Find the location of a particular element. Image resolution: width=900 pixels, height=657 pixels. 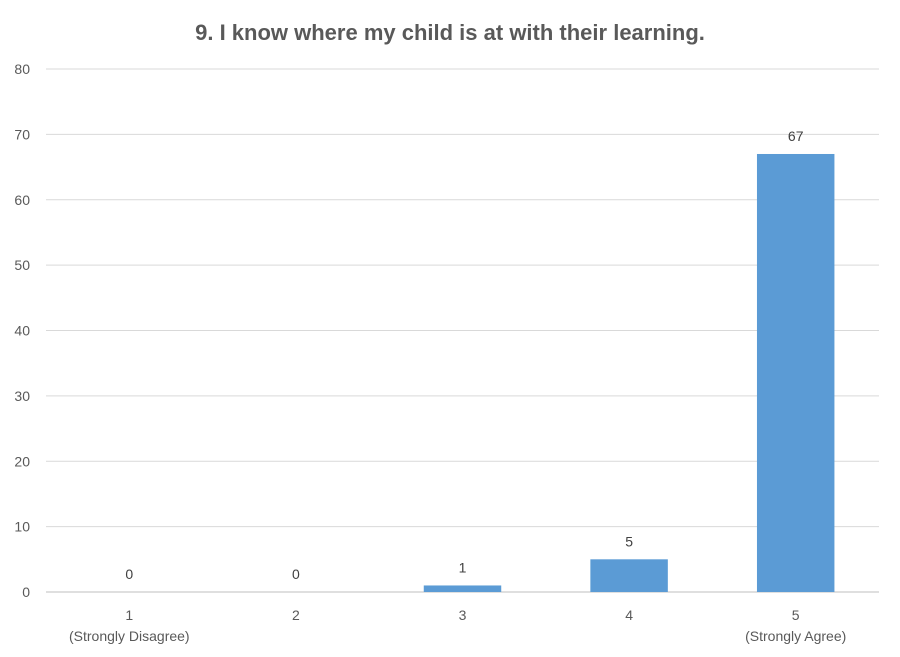

y-tick-label: 70 is located at coordinates (22, 134).